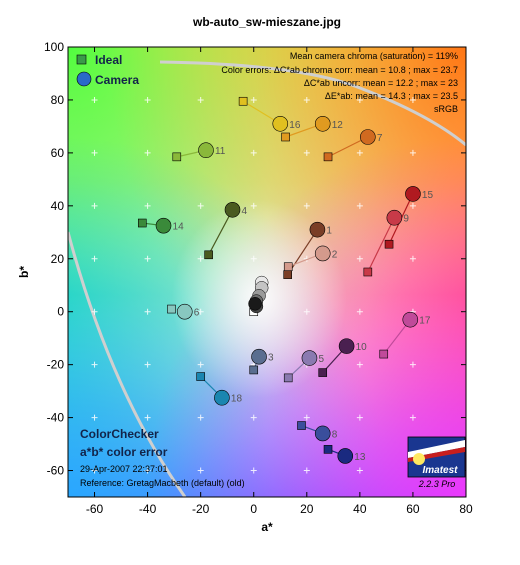  What do you see at coordinates (360, 457) in the screenshot?
I see `patch-label-13: 13` at bounding box center [360, 457].